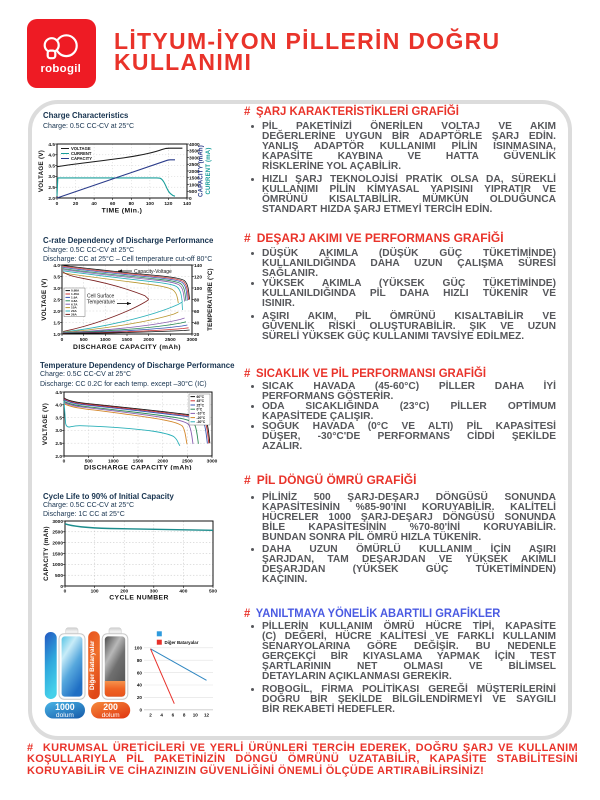 The width and height of the screenshot is (600, 800). What do you see at coordinates (139, 598) in the screenshot?
I see `svg-text: CYCLE NUMBER` at bounding box center [139, 598].